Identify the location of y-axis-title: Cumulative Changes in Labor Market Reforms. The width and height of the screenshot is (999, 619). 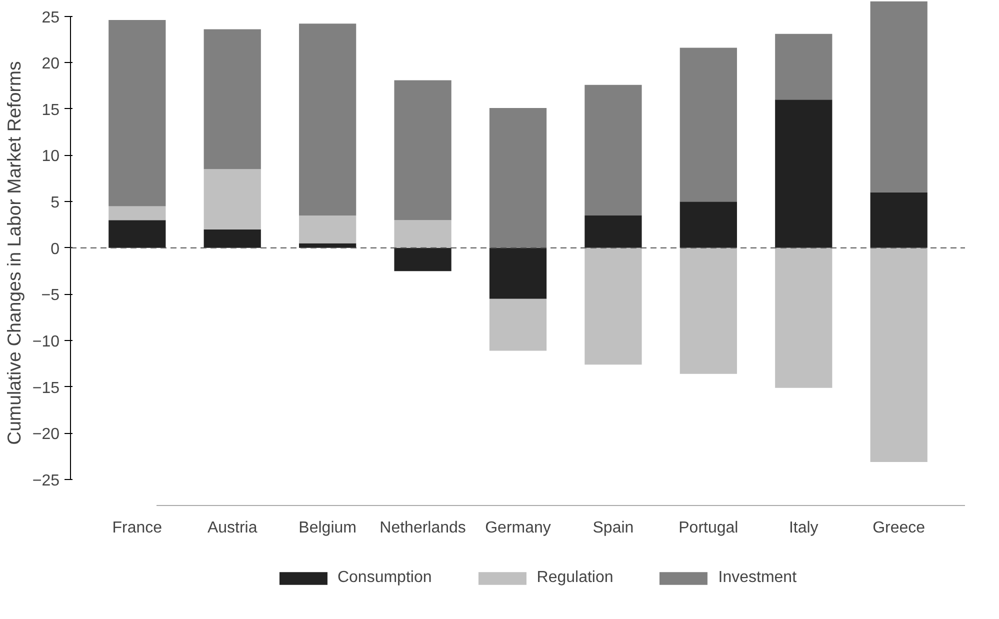
(13, 253).